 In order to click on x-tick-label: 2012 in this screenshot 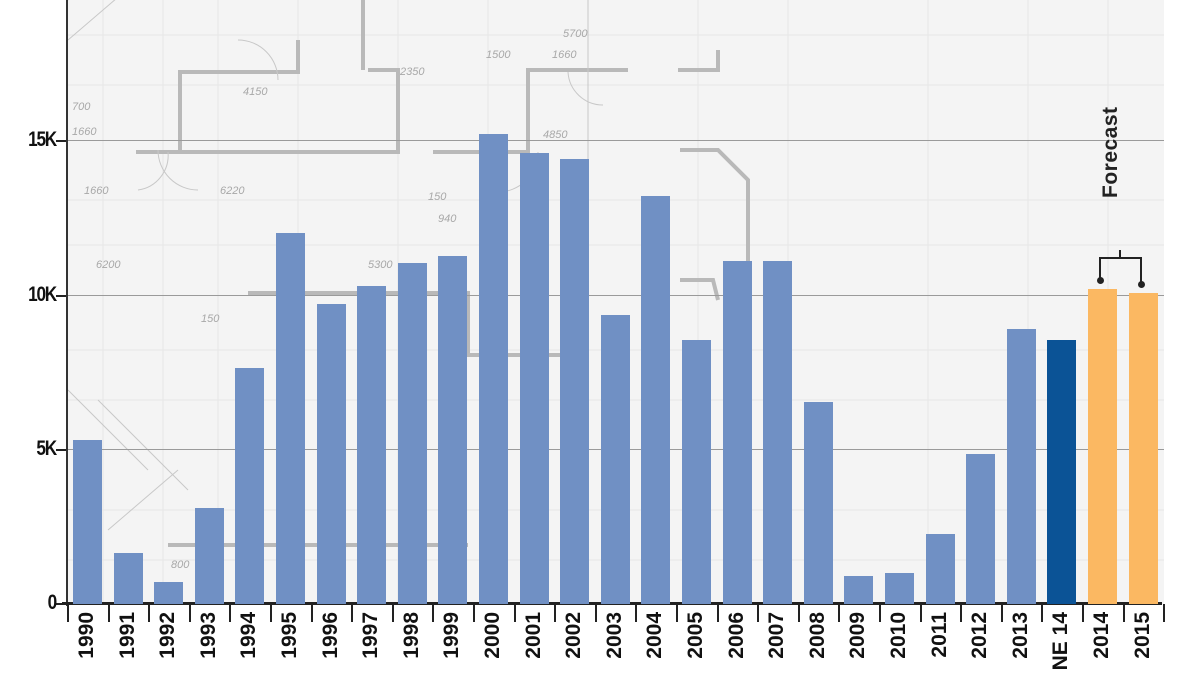, I will do `click(979, 635)`.